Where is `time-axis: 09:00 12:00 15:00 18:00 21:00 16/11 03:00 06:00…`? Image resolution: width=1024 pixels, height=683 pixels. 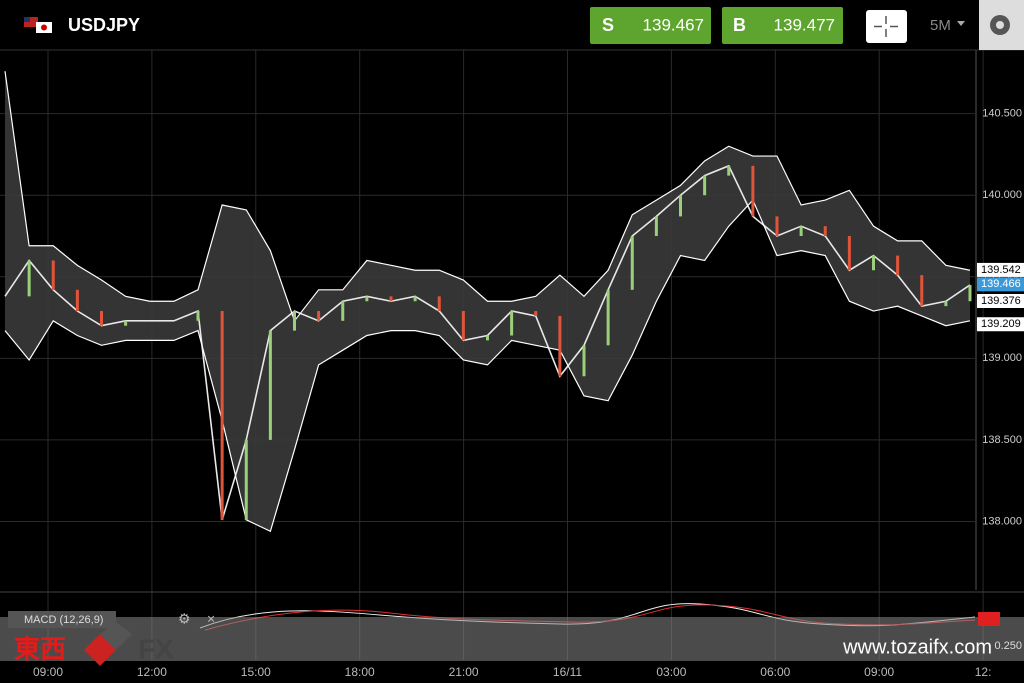
time-axis: 09:00 12:00 15:00 18:00 21:00 16/11 03:00 06:00… is located at coordinates (512, 672).